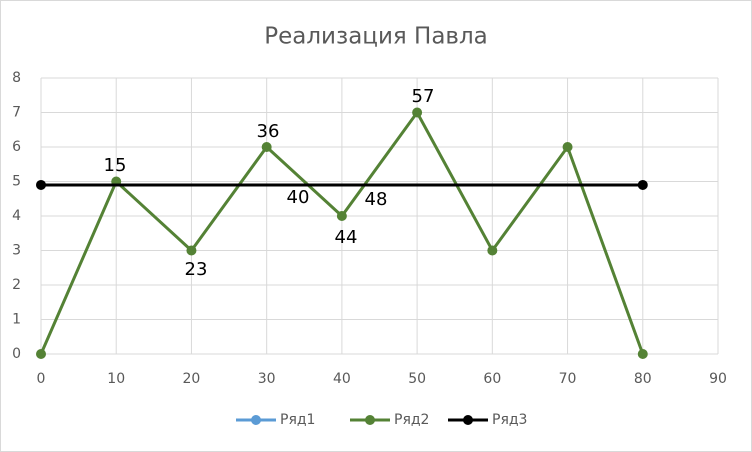 This screenshot has height=452, width=752. Describe the element at coordinates (16, 113) in the screenshot. I see `y-tick-label: 7` at that location.